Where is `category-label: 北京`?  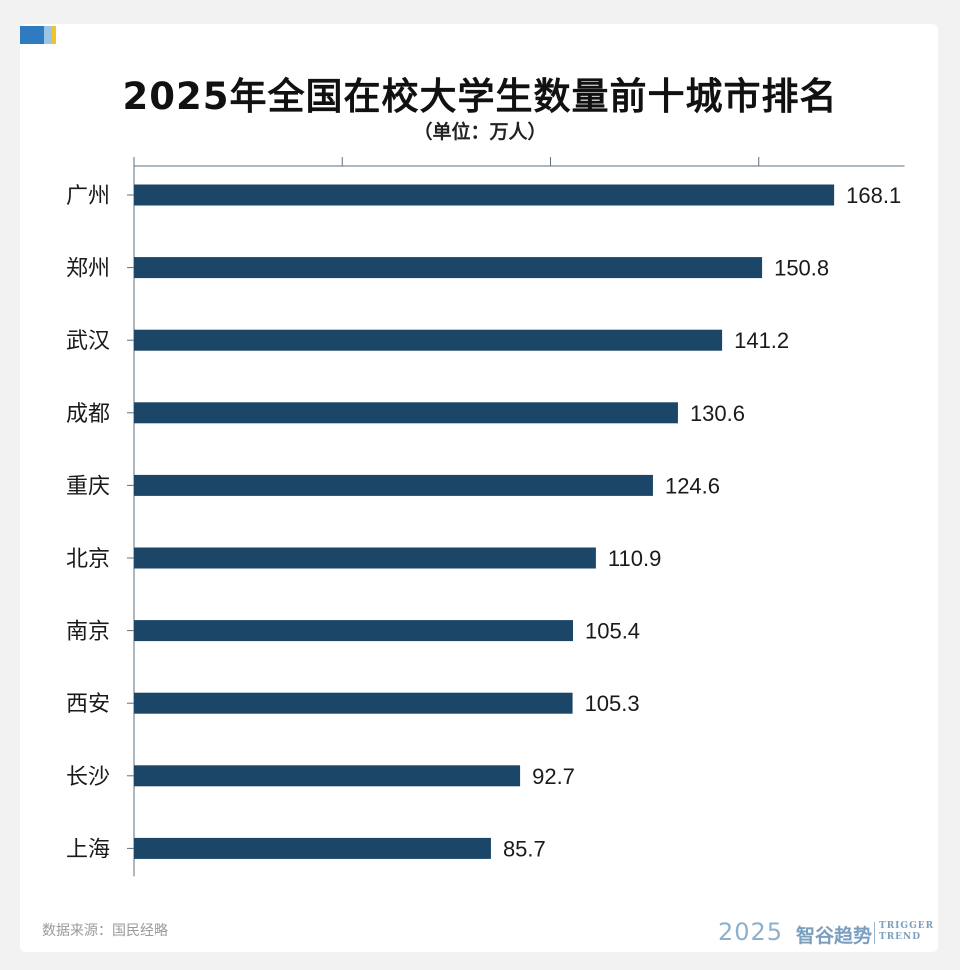 category-label: 北京 is located at coordinates (88, 559).